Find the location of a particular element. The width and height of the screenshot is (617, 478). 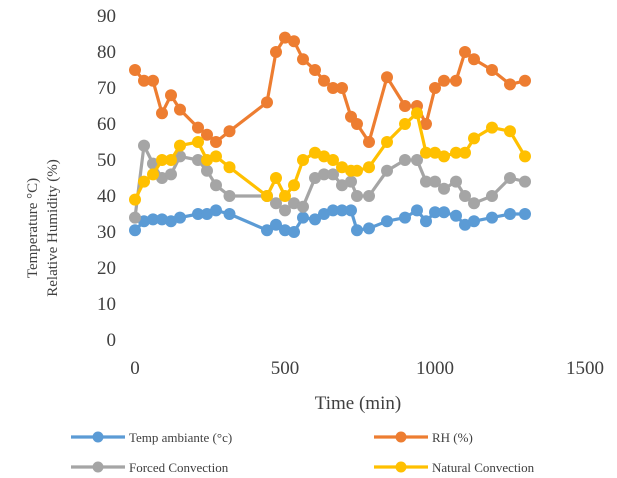

y-axis-title-line-2: Relative Humidity (%) is located at coordinates (53, 227).